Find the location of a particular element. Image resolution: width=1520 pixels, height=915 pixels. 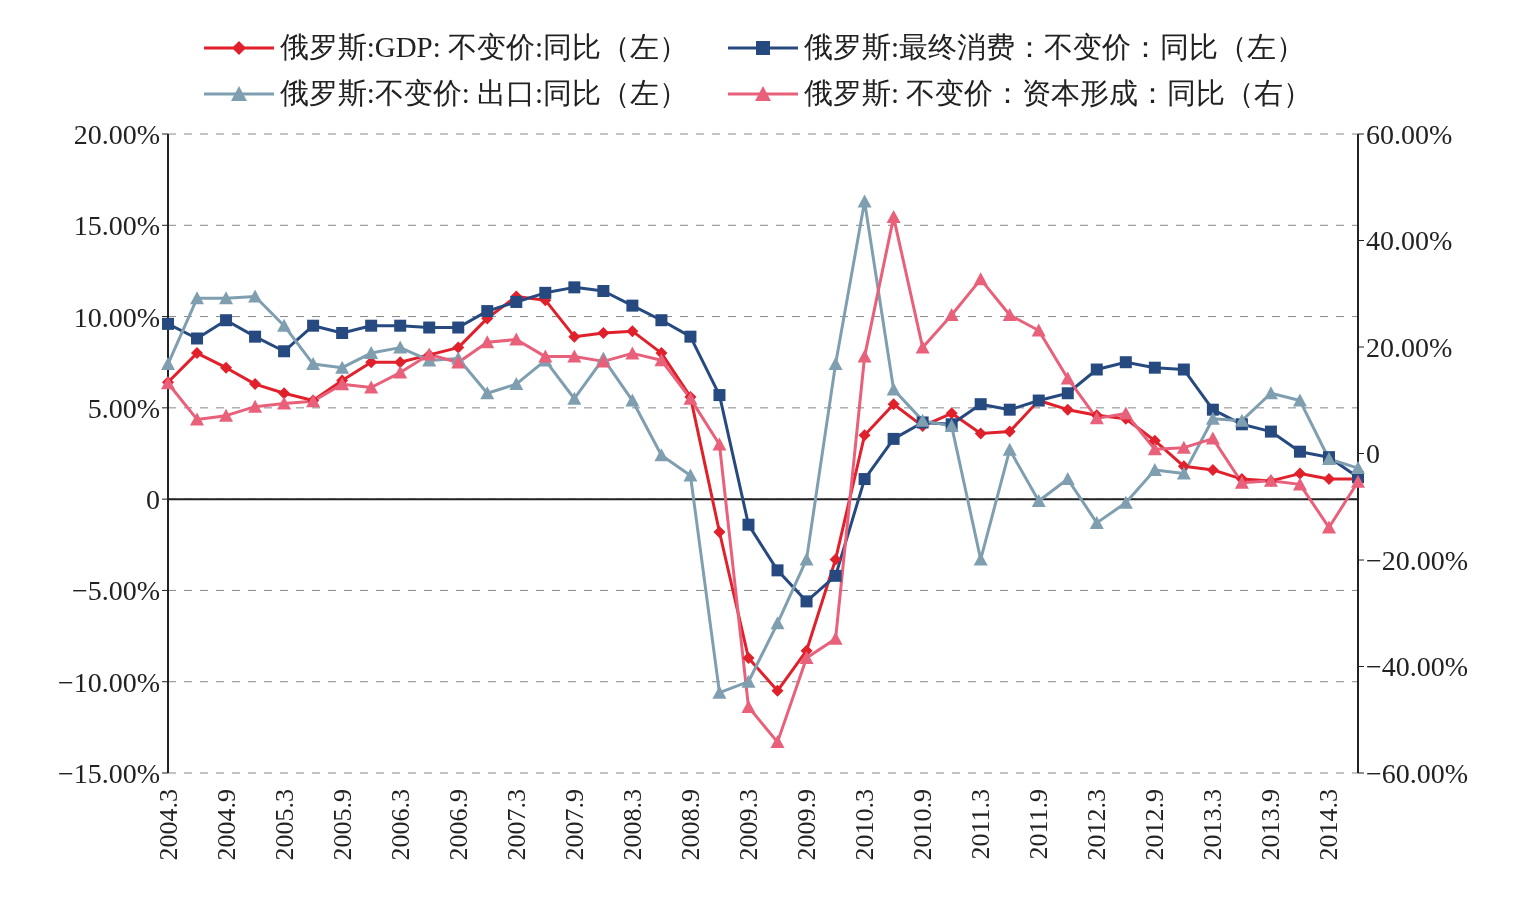

x-tick-label: 2013.9 is located at coordinates (1271, 825).